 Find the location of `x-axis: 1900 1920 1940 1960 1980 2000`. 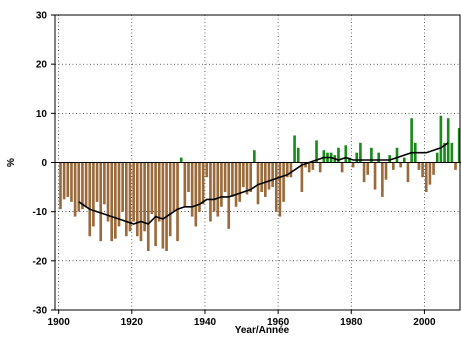

x-axis: 1900 1920 1940 1960 1980 2000 is located at coordinates (242, 319).